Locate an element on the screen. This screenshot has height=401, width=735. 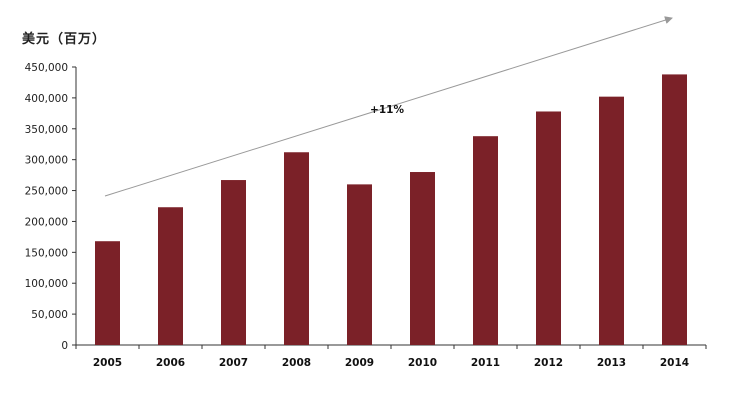
y-tick-label: 50,000 is located at coordinates (49, 315).